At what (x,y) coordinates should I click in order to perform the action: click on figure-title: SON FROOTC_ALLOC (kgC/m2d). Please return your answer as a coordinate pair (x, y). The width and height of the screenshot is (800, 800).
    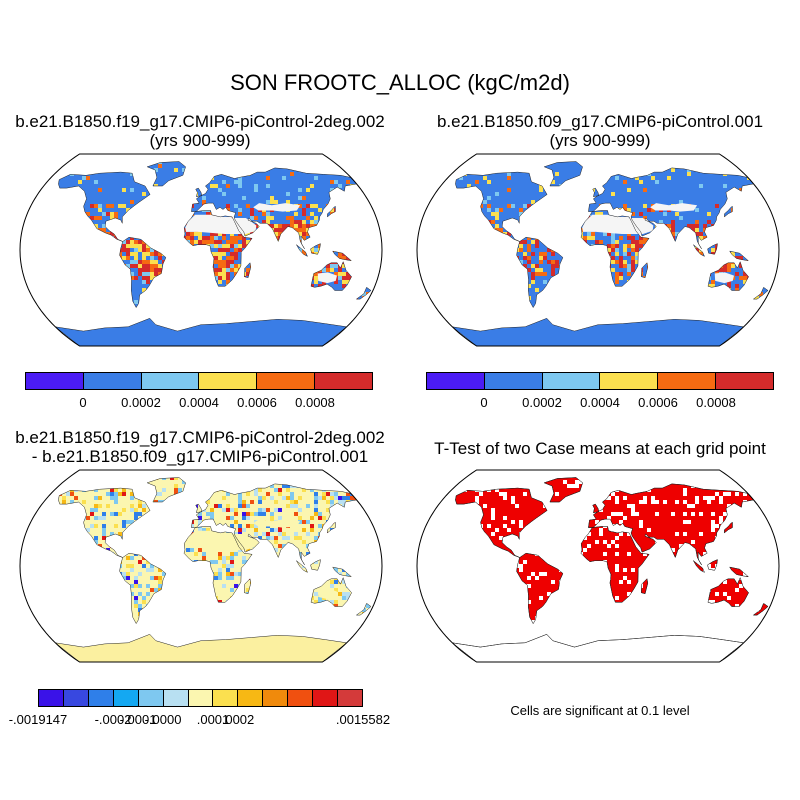
    Looking at the image, I should click on (400, 82).